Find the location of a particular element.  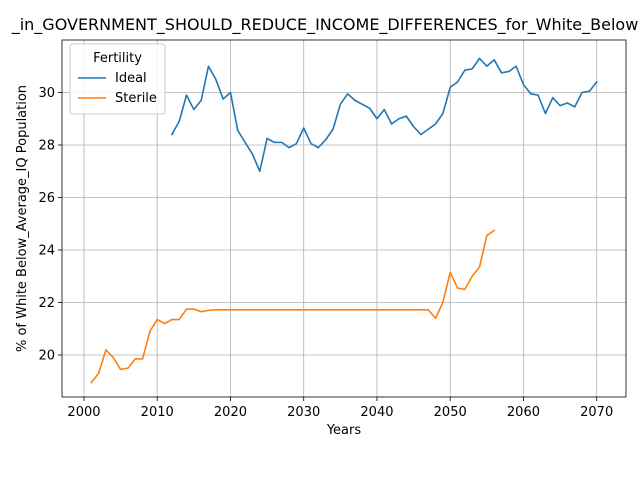

legend-label-sterile: Sterile is located at coordinates (136, 98).